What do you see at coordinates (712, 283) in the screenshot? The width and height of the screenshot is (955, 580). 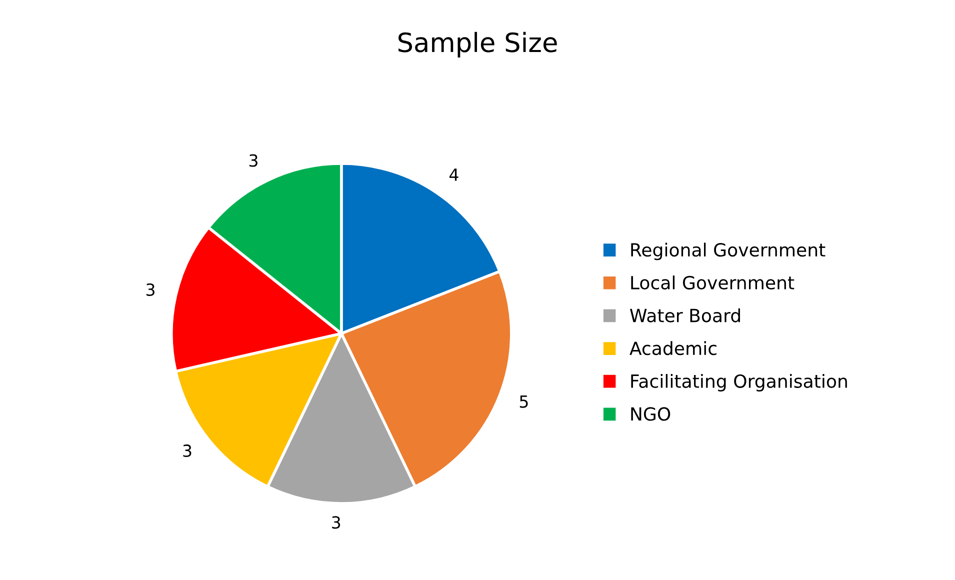 I see `legend-label: Local Government` at bounding box center [712, 283].